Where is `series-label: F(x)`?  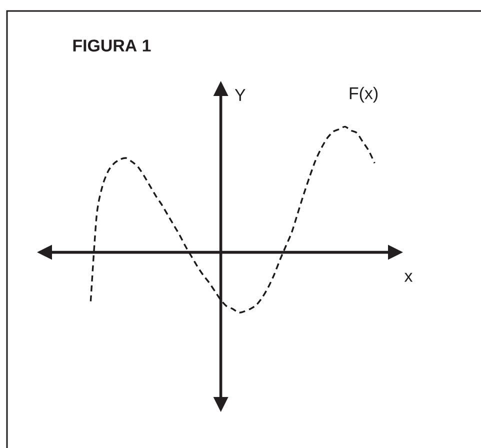
series-label: F(x) is located at coordinates (364, 94).